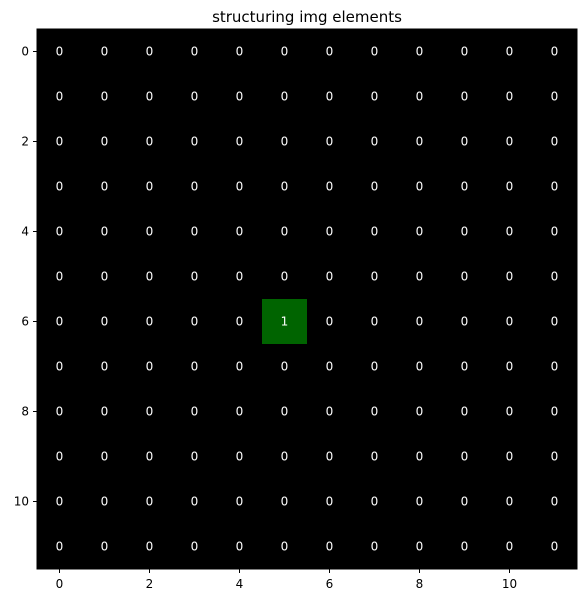 Image resolution: width=586 pixels, height=603 pixels. Describe the element at coordinates (21, 502) in the screenshot. I see `y-tick-label: 10` at that location.